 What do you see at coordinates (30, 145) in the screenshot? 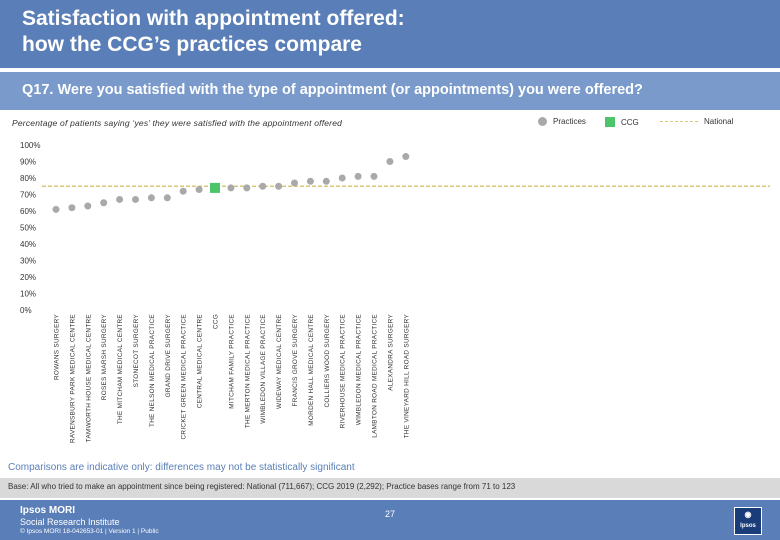
I see `y-tick-label: 100%` at bounding box center [30, 145].